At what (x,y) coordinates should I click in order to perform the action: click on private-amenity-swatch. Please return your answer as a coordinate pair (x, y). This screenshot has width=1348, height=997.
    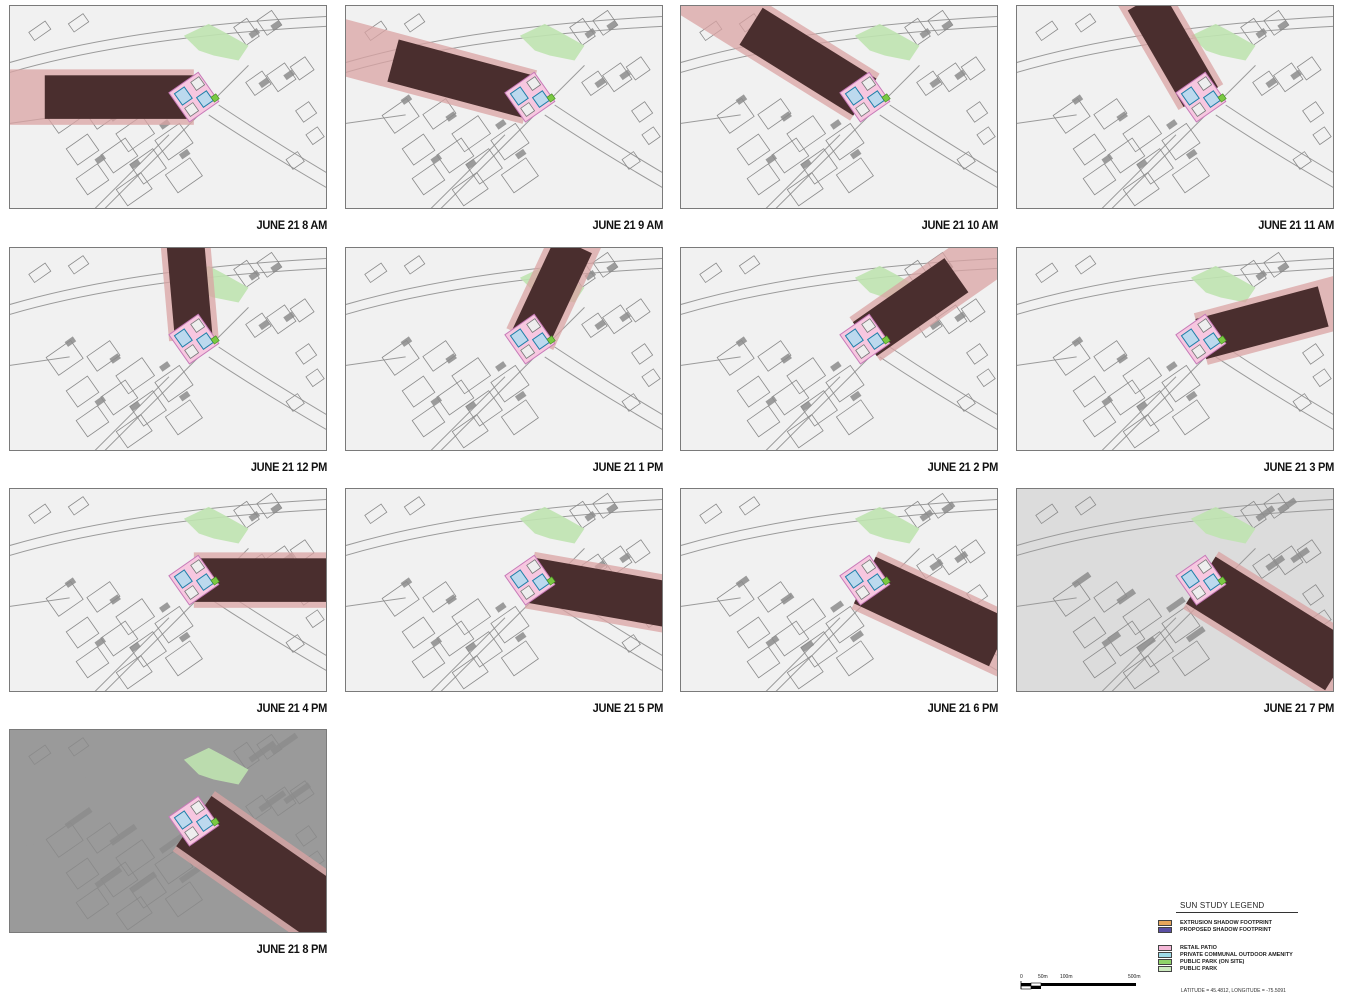
    Looking at the image, I should click on (1165, 955).